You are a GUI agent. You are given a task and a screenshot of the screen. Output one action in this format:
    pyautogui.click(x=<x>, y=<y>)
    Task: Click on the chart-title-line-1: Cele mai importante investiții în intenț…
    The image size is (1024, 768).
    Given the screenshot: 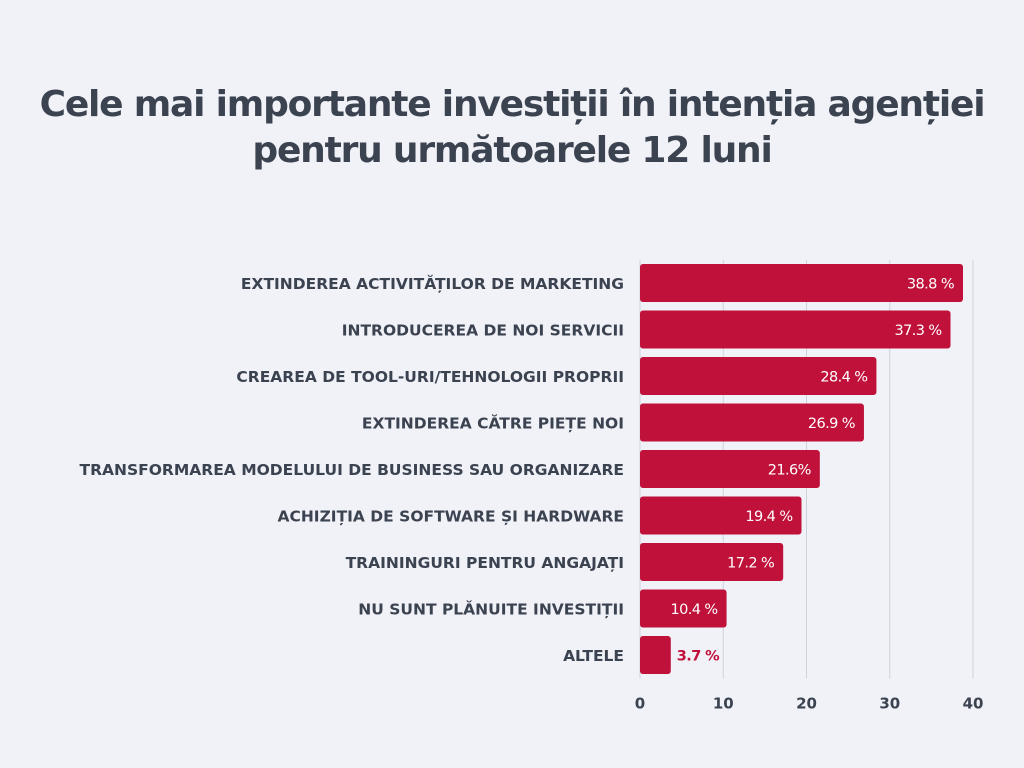 What is the action you would take?
    pyautogui.click(x=512, y=104)
    